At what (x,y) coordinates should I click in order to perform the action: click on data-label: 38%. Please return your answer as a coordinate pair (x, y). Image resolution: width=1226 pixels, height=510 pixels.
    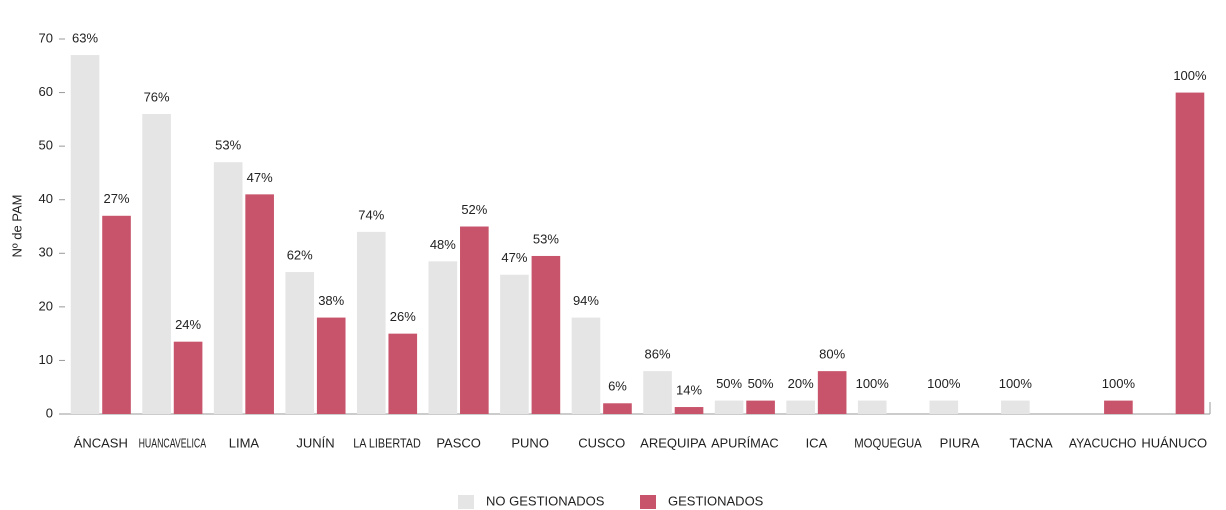
    Looking at the image, I should click on (331, 300).